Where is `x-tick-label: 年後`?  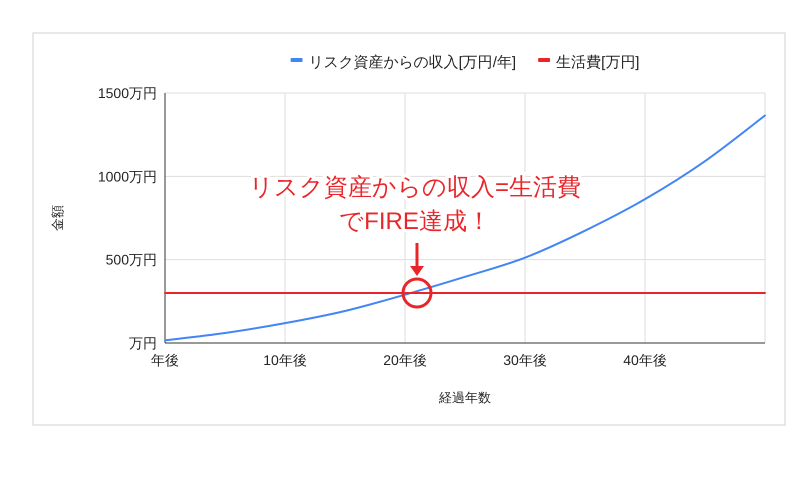 x-tick-label: 年後 is located at coordinates (165, 360).